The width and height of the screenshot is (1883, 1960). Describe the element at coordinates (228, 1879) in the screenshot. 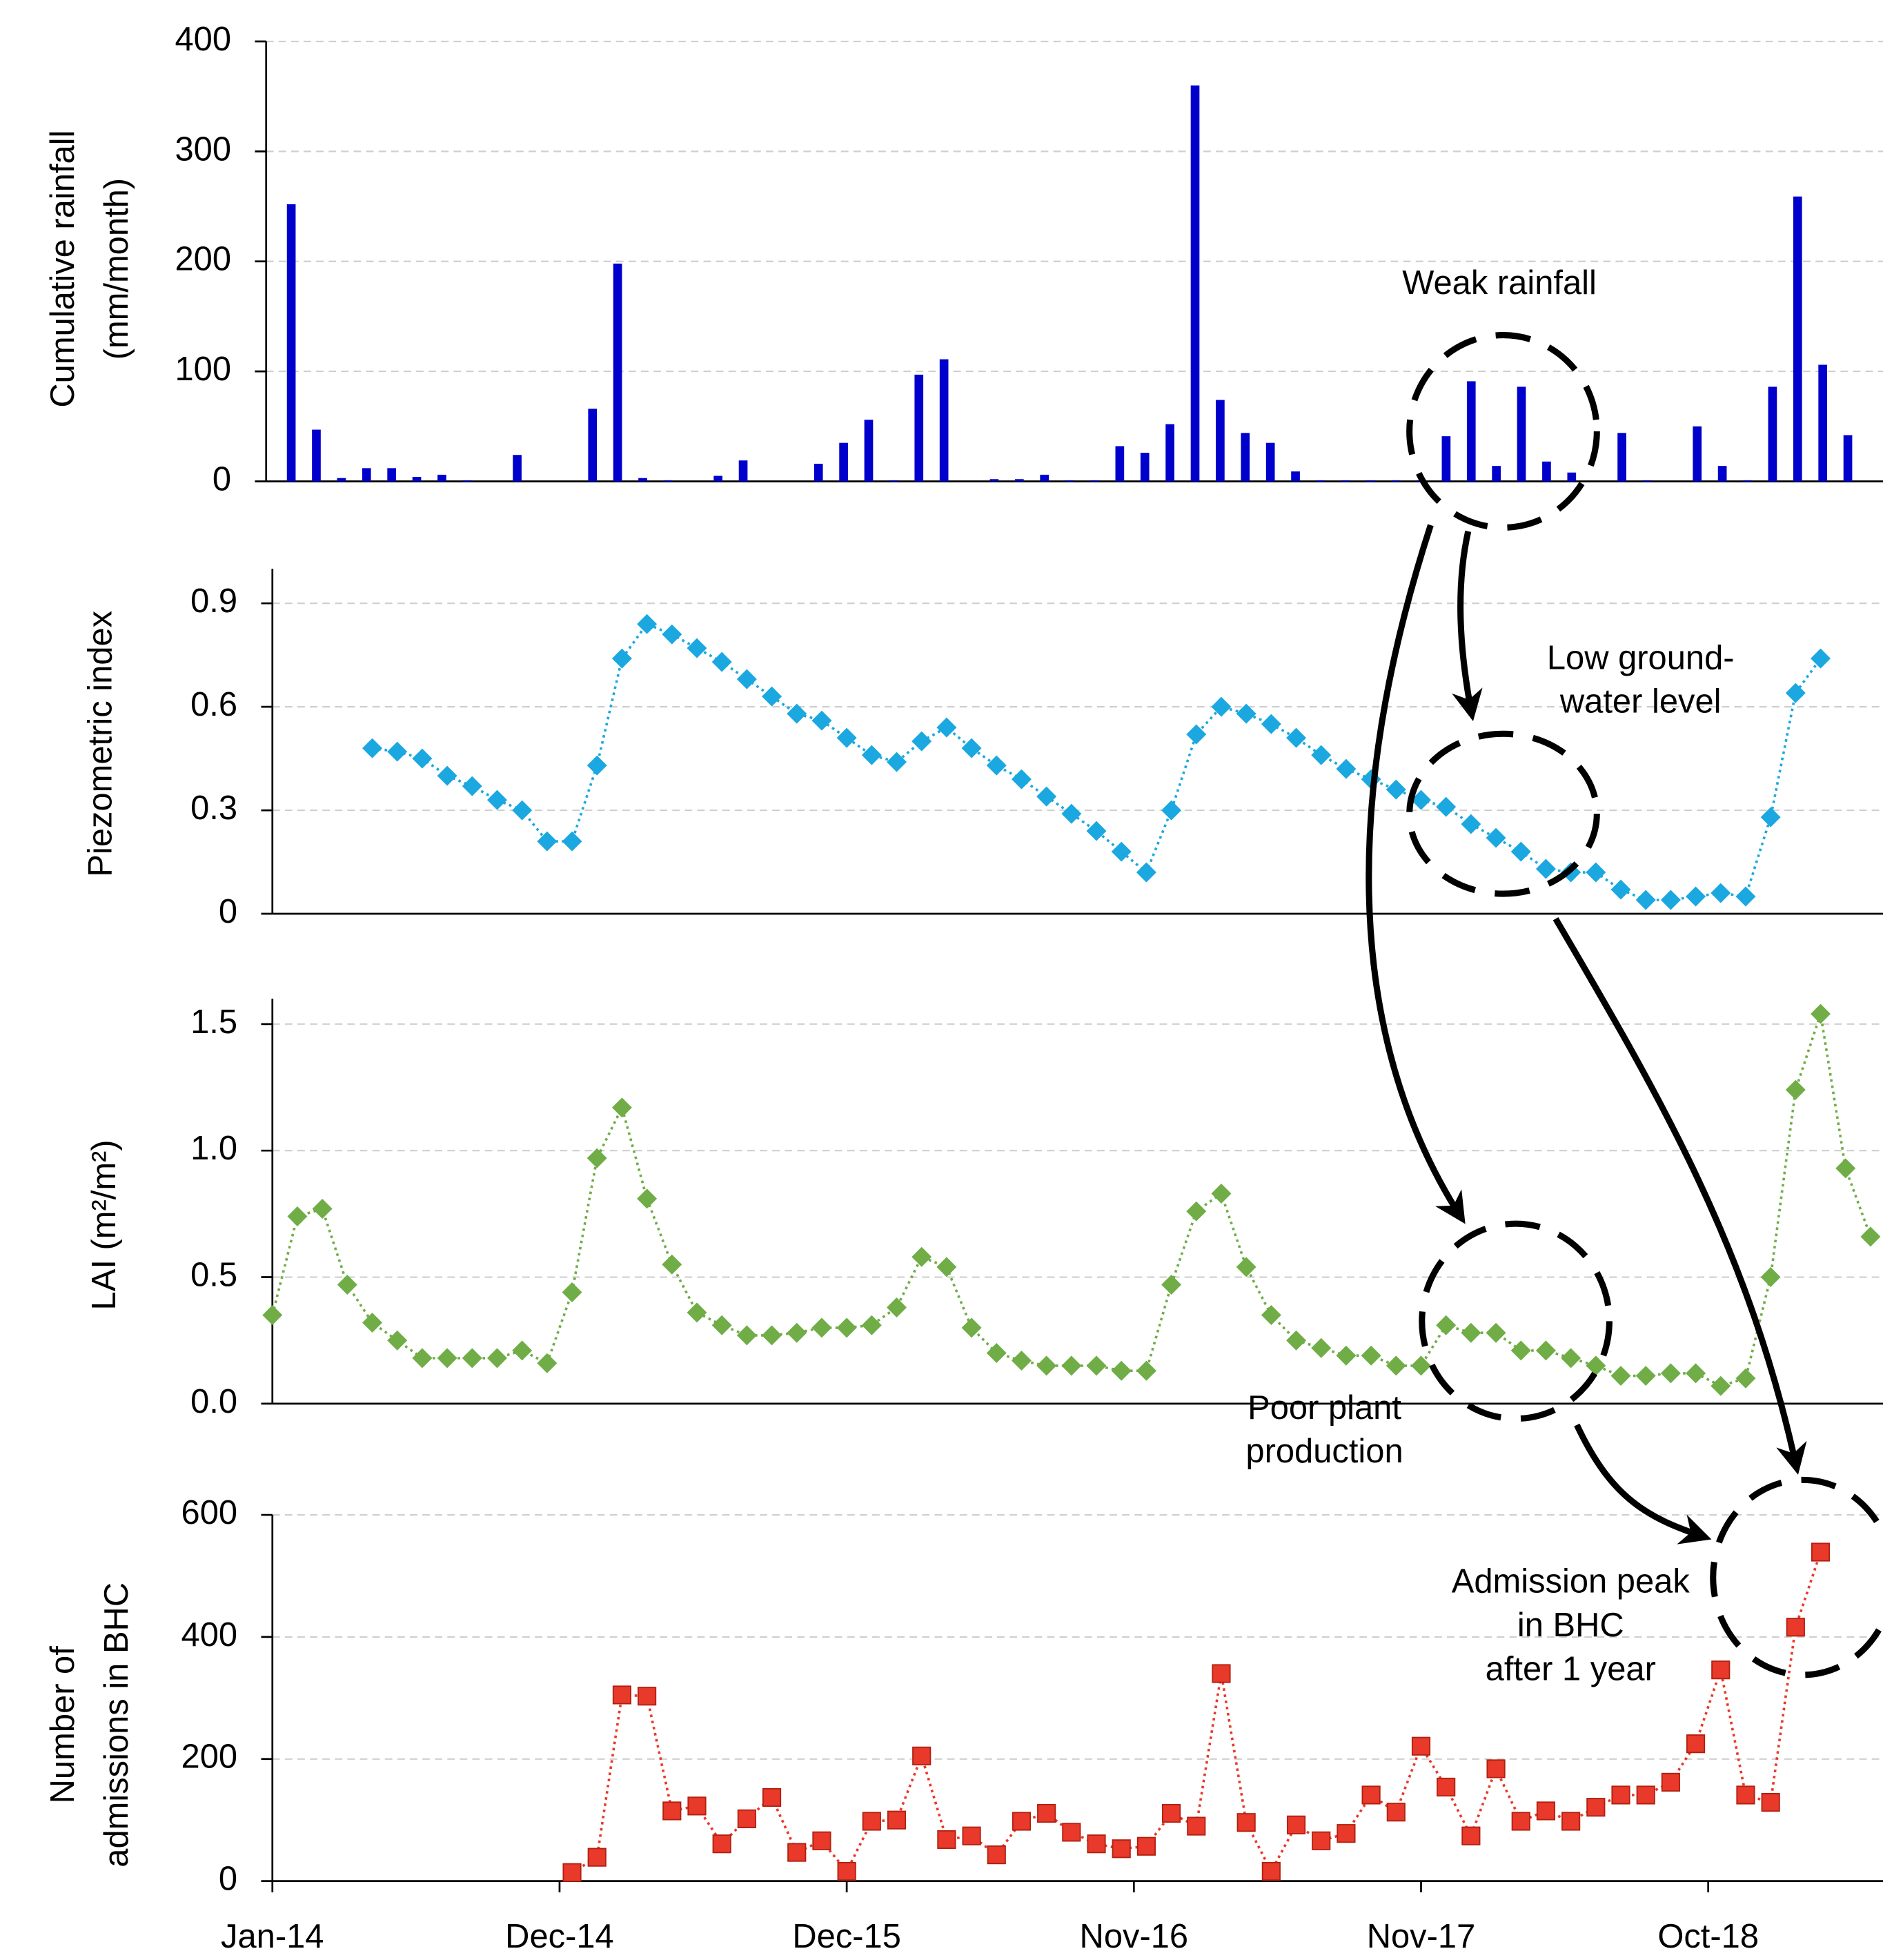

I see `y-tick-label: 0` at that location.